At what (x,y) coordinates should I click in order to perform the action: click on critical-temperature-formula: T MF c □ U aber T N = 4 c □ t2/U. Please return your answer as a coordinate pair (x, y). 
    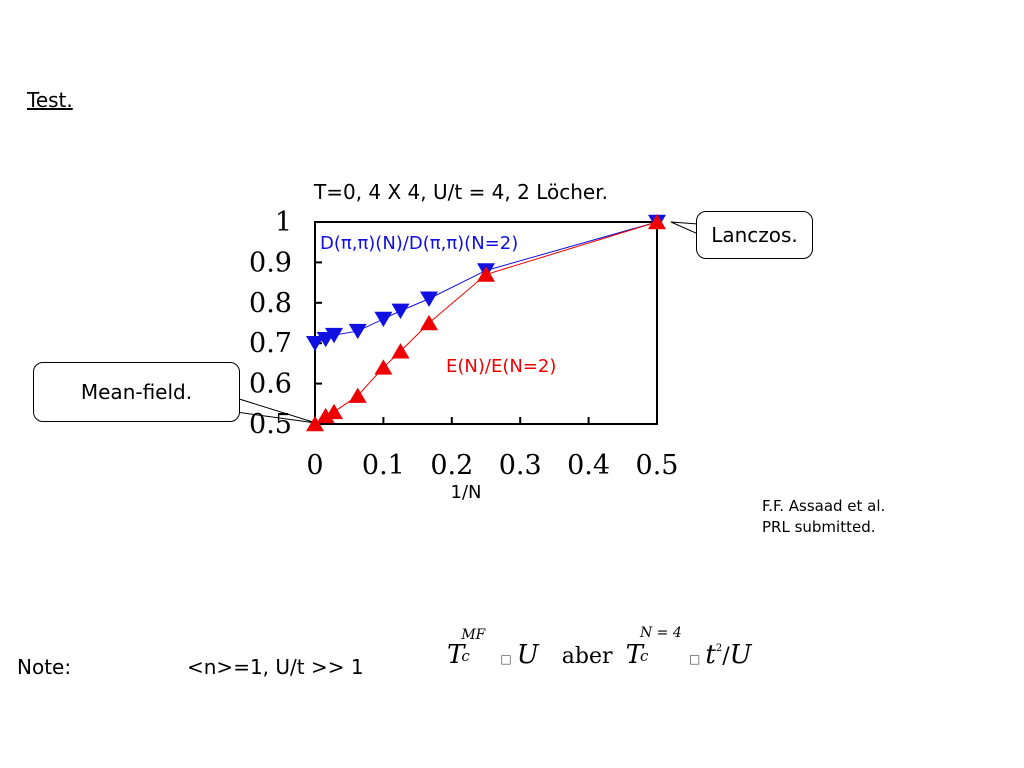
    Looking at the image, I should click on (599, 657).